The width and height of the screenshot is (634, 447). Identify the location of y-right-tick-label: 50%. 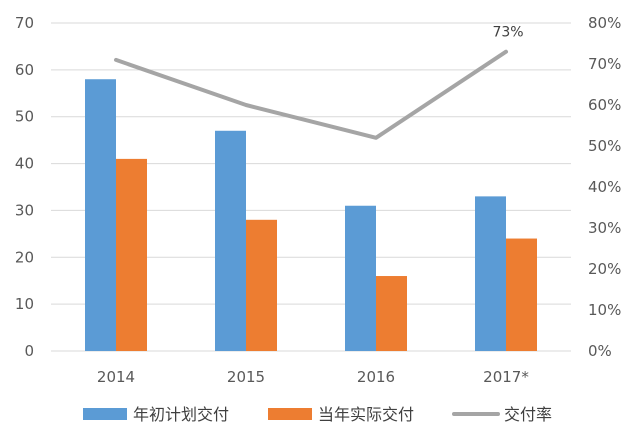
(604, 146).